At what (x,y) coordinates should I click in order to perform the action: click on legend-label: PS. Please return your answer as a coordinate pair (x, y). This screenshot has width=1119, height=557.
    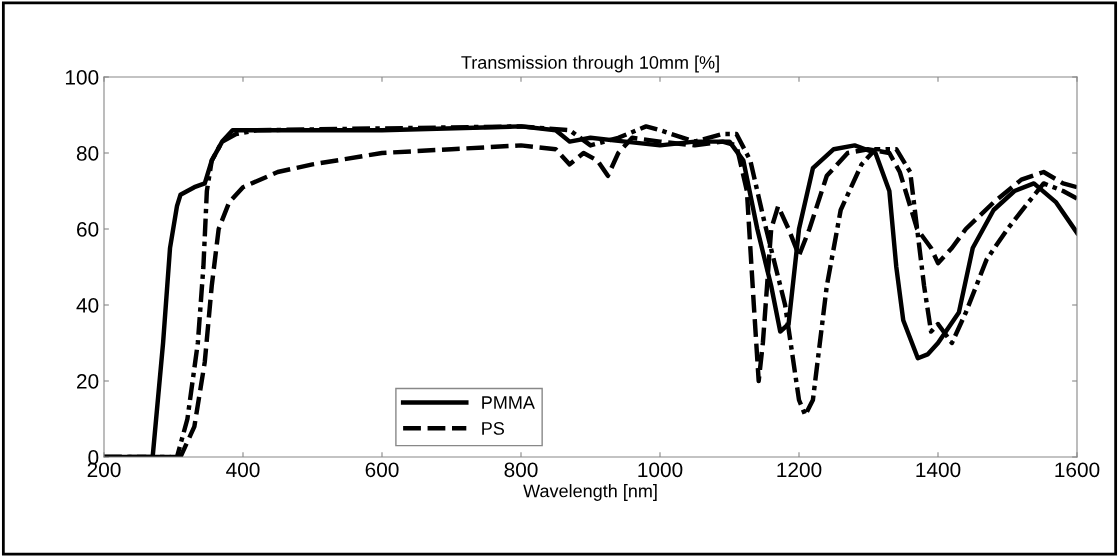
    Looking at the image, I should click on (493, 428).